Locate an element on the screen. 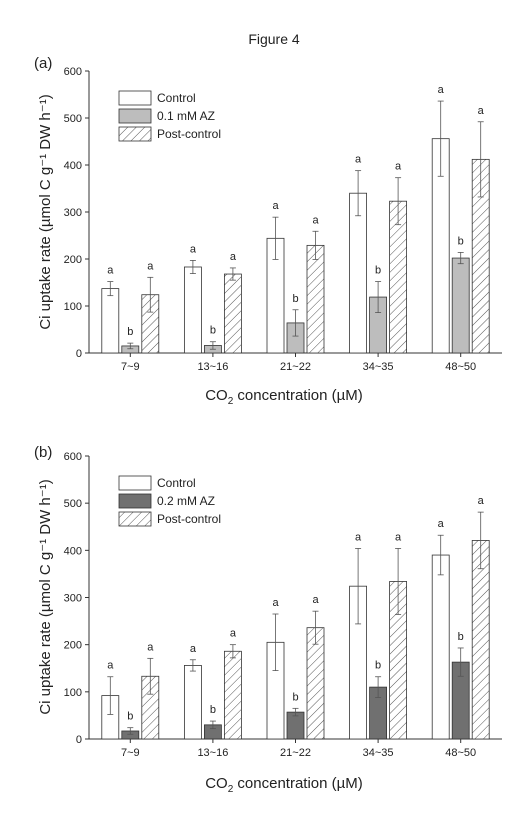 The width and height of the screenshot is (519, 826). x-axis-label-a: CO2 concentration (µM) is located at coordinates (284, 397).